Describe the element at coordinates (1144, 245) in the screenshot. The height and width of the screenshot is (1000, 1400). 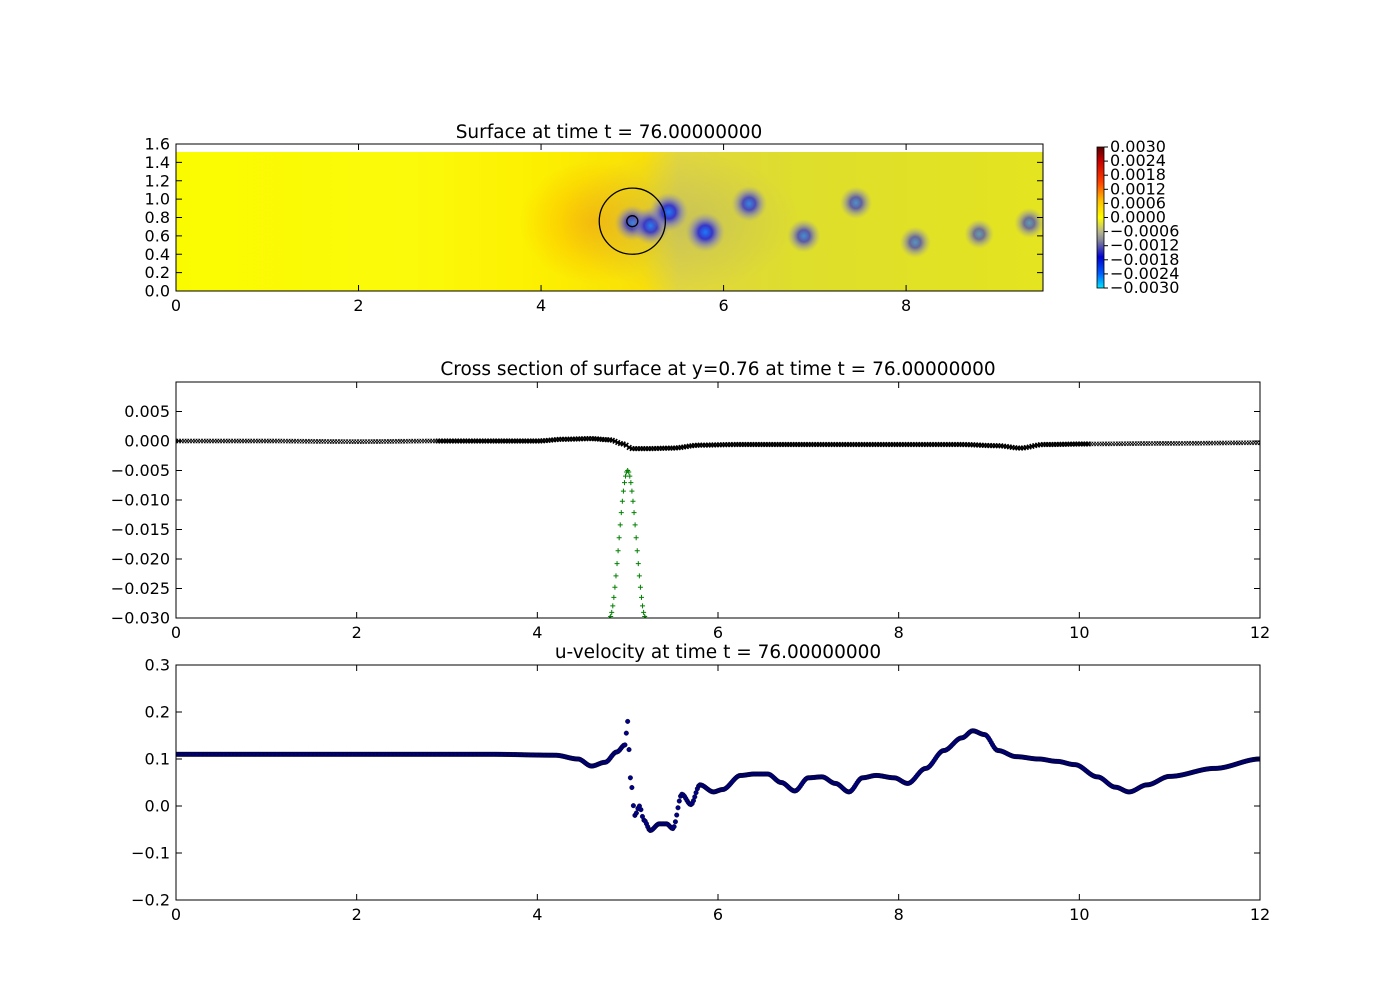
I see `colorbar-tick-label: −0.0012` at that location.